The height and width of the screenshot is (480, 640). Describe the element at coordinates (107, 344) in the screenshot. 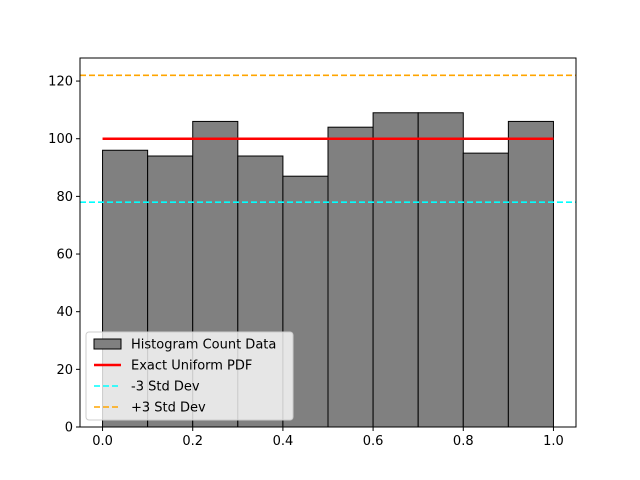

I see `legend-swatch-histogram` at that location.